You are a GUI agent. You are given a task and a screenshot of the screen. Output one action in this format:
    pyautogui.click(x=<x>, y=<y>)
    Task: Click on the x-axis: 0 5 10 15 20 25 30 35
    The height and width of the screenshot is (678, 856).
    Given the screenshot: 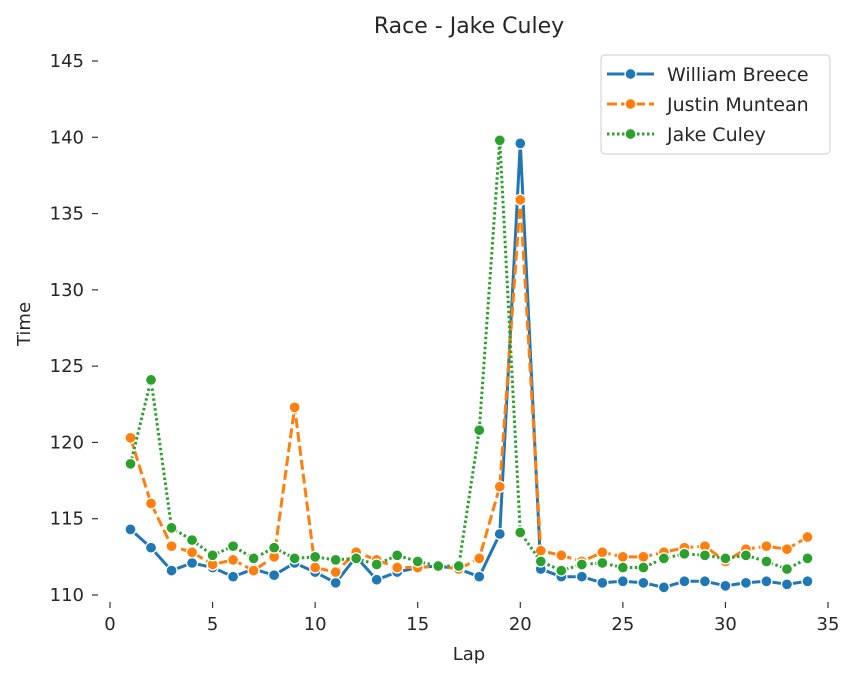 What is the action you would take?
    pyautogui.click(x=471, y=618)
    